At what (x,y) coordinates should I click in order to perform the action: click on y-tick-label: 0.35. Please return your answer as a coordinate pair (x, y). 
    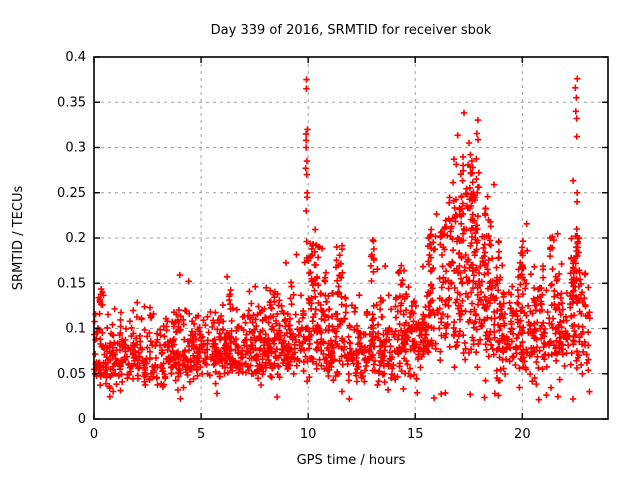
    Looking at the image, I should click on (71, 102).